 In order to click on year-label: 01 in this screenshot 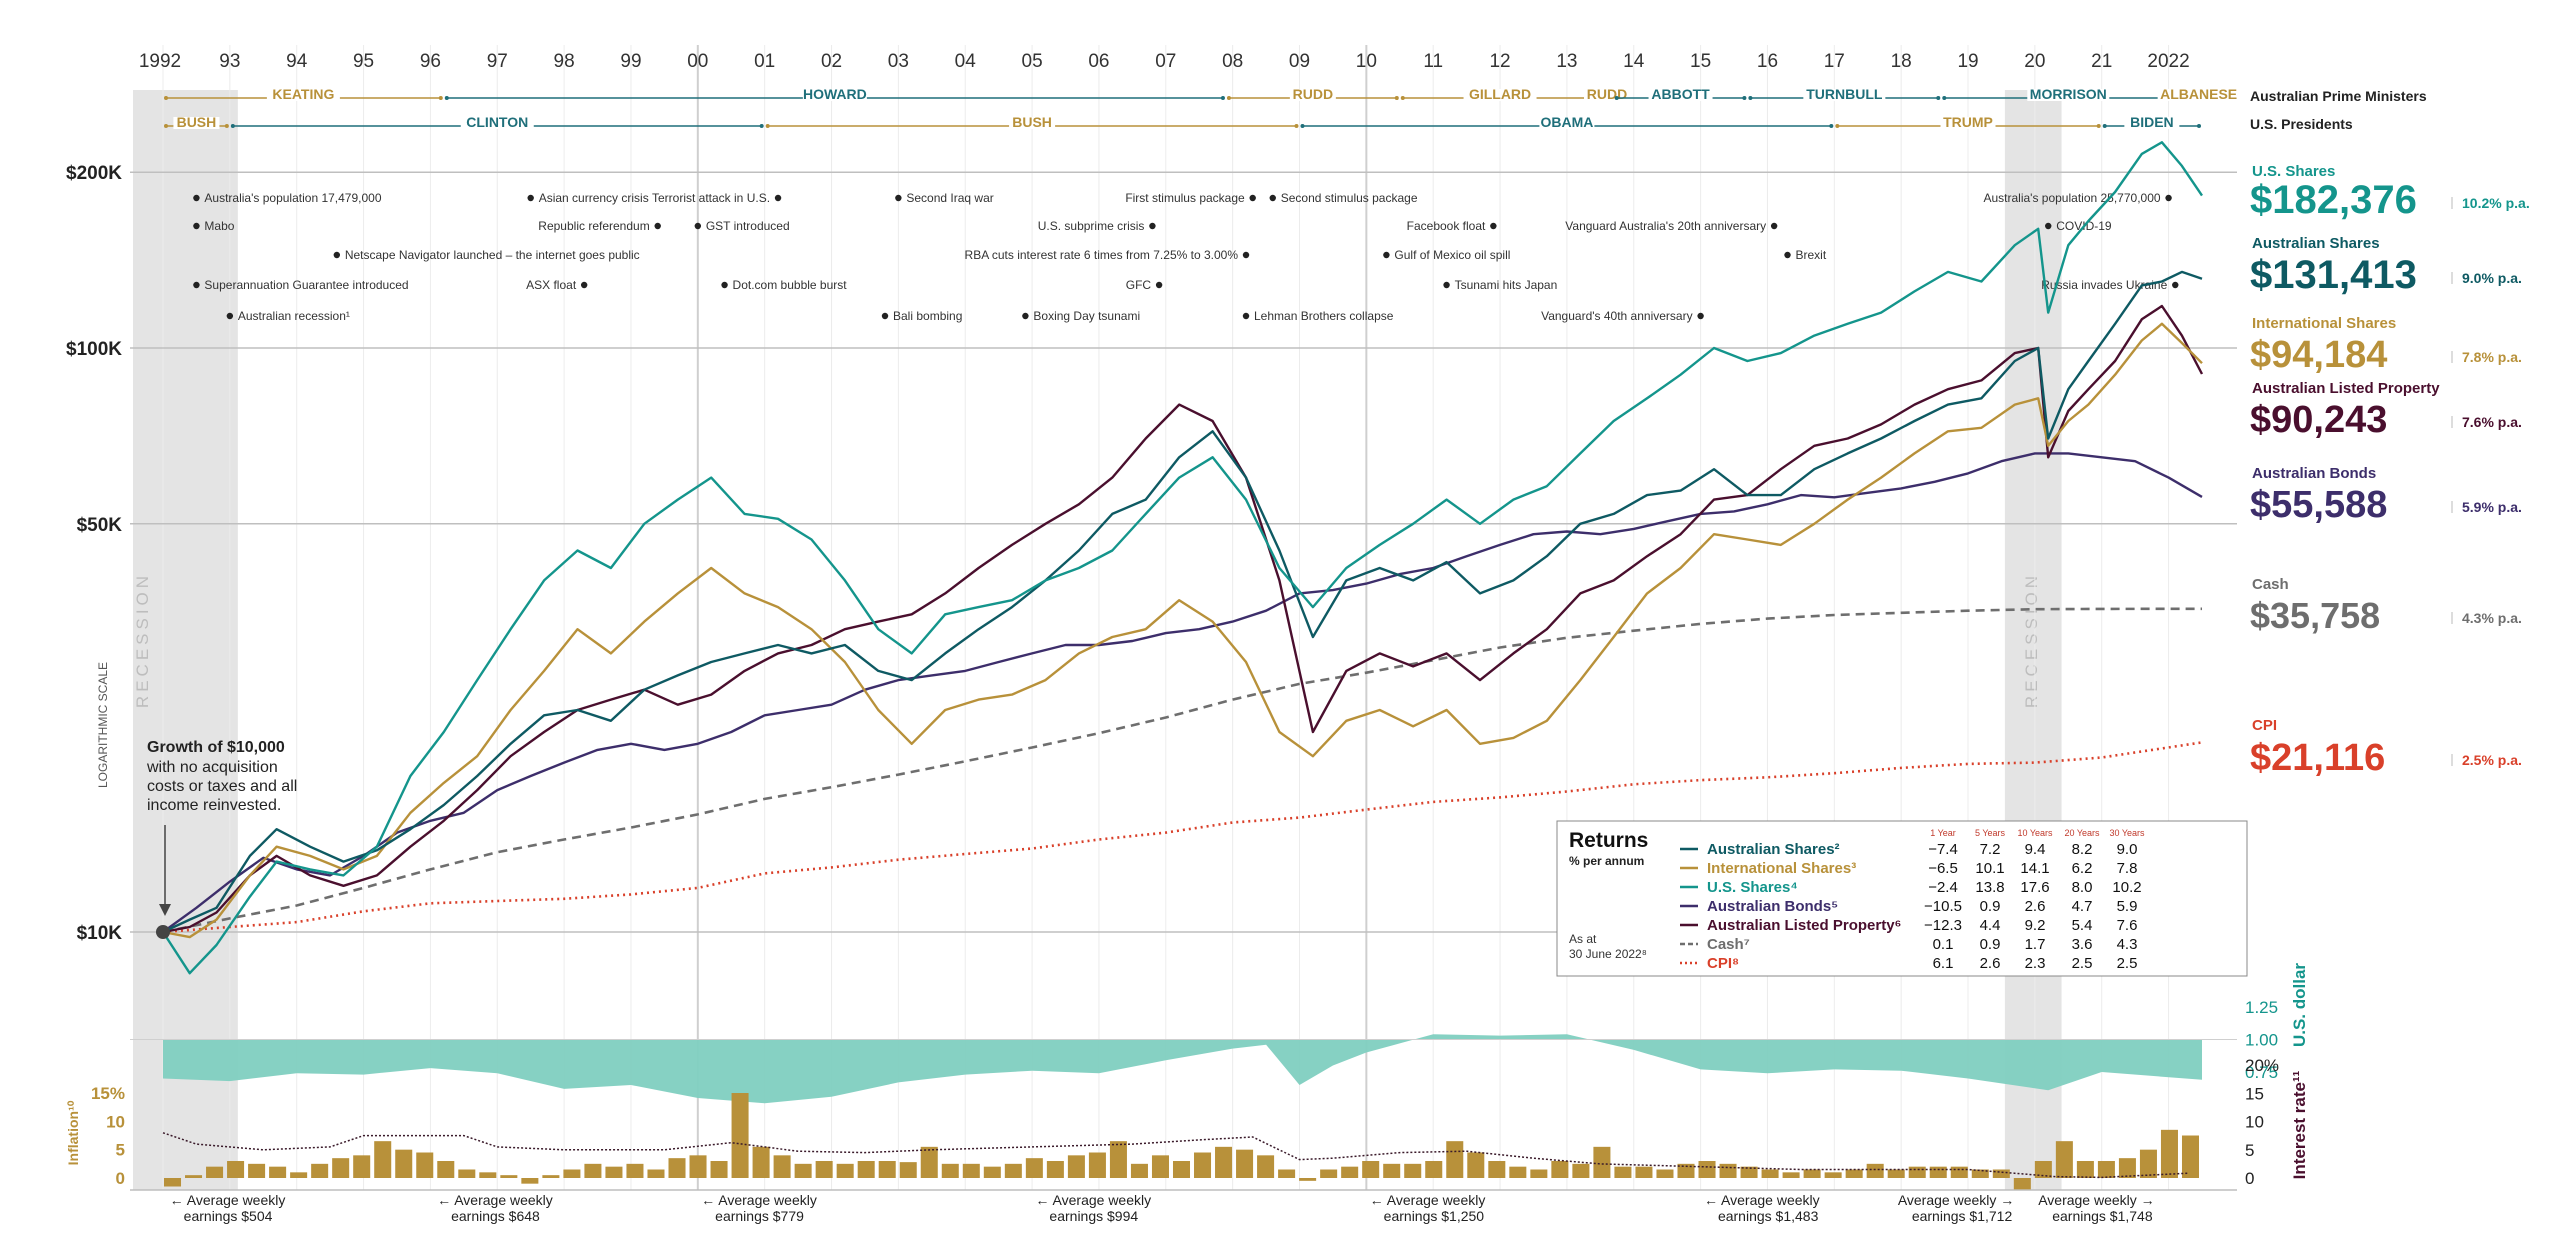, I will do `click(764, 61)`.